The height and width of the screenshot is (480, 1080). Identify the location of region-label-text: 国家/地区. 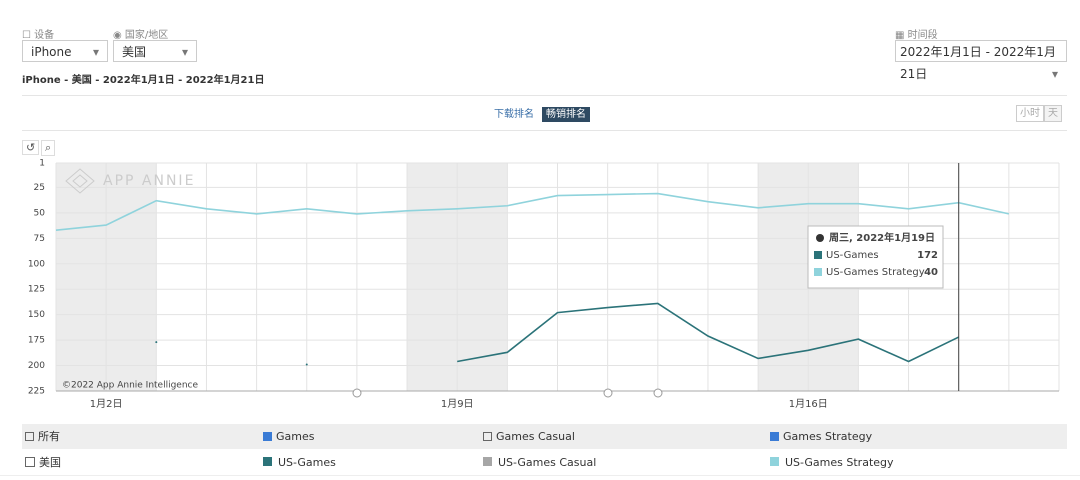
(146, 35).